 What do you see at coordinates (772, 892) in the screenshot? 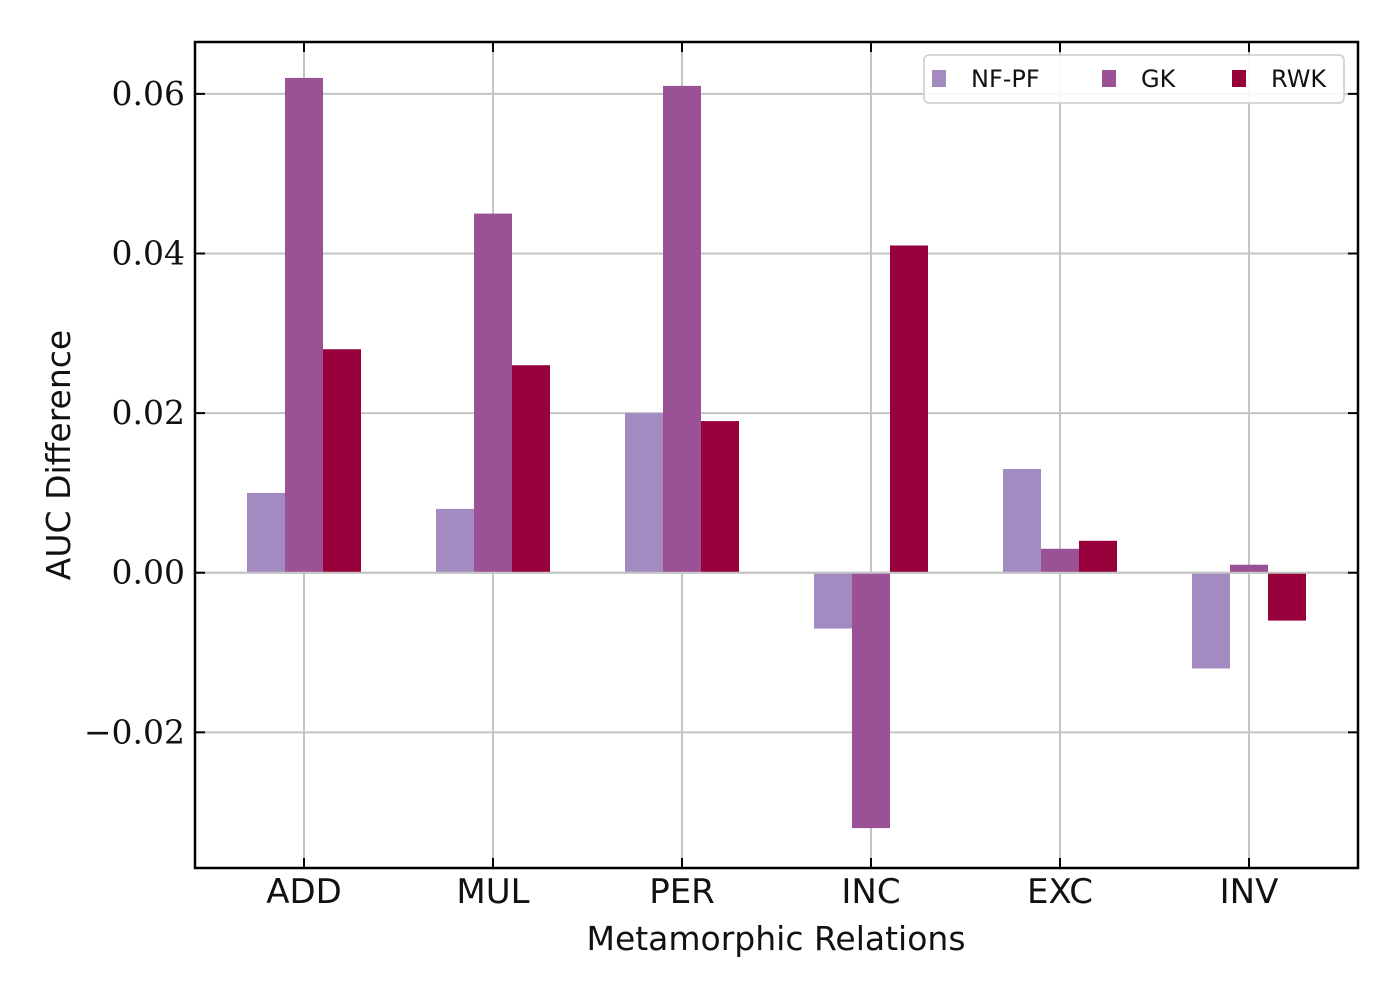
I see `x-tick-labels: ADD MUL PER INC EXC INV` at bounding box center [772, 892].